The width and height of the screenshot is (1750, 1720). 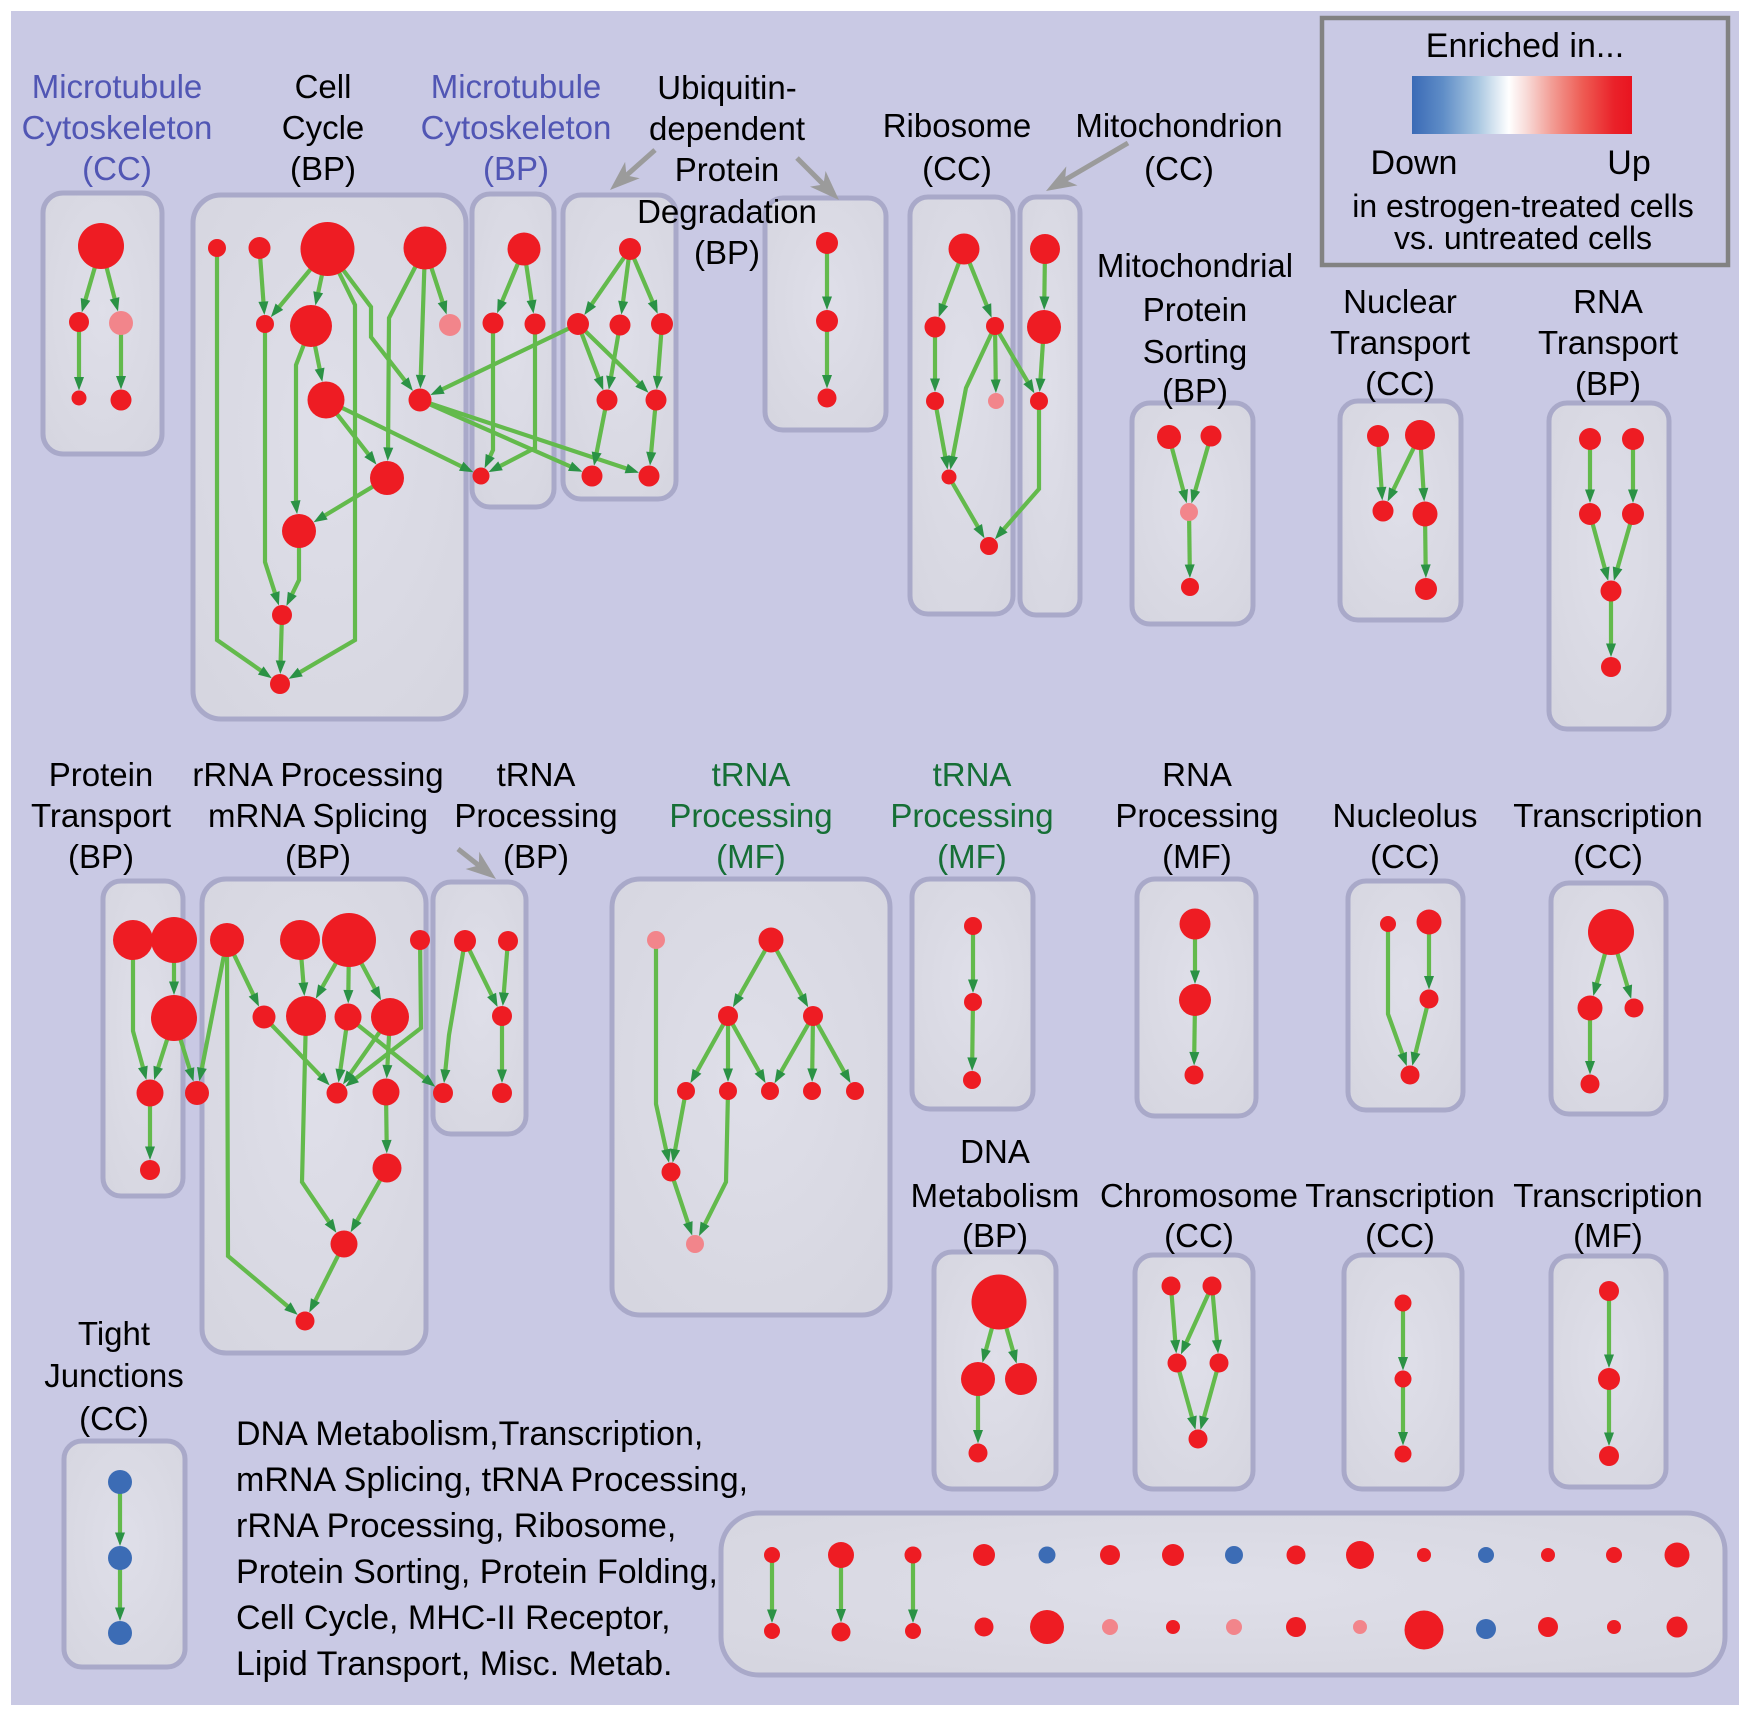 What do you see at coordinates (957, 125) in the screenshot?
I see `svg-text: Ribosome` at bounding box center [957, 125].